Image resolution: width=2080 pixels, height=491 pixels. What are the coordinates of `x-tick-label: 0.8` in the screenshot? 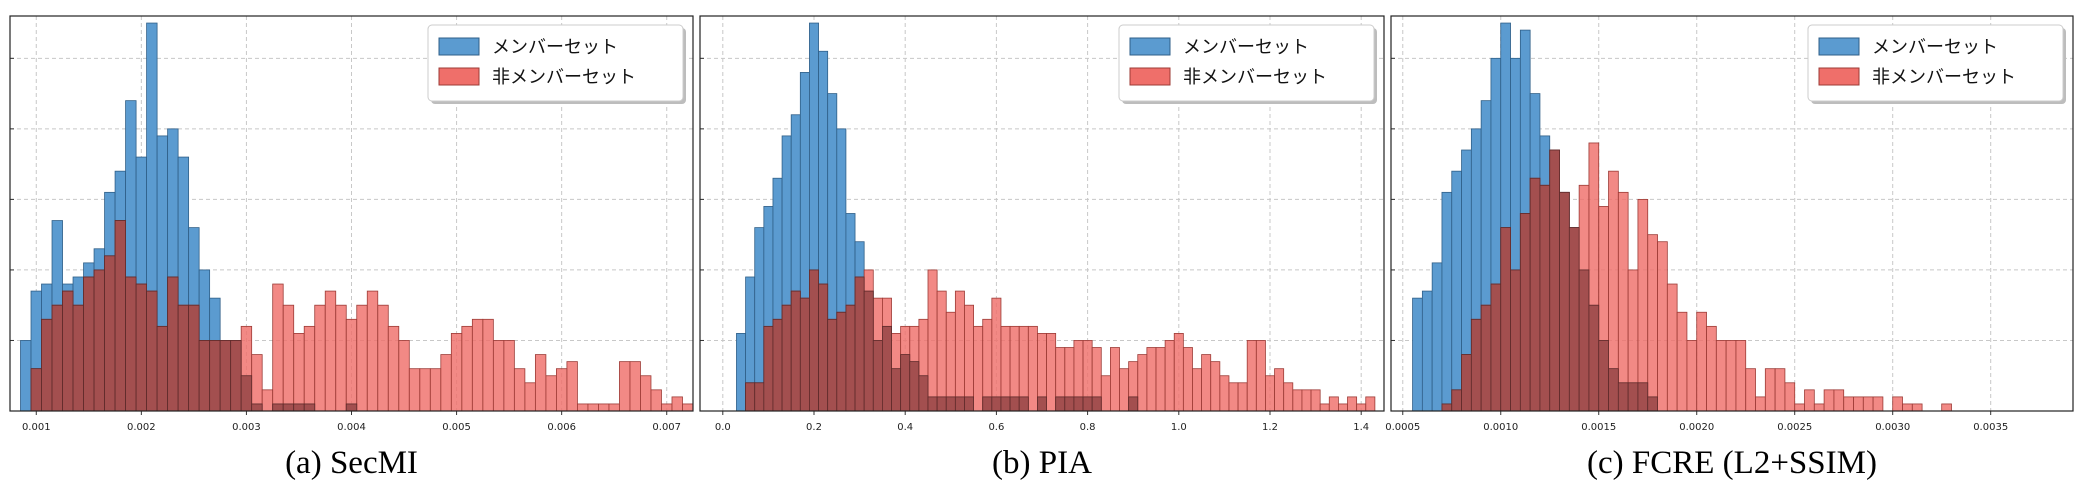 It's located at (1088, 427).